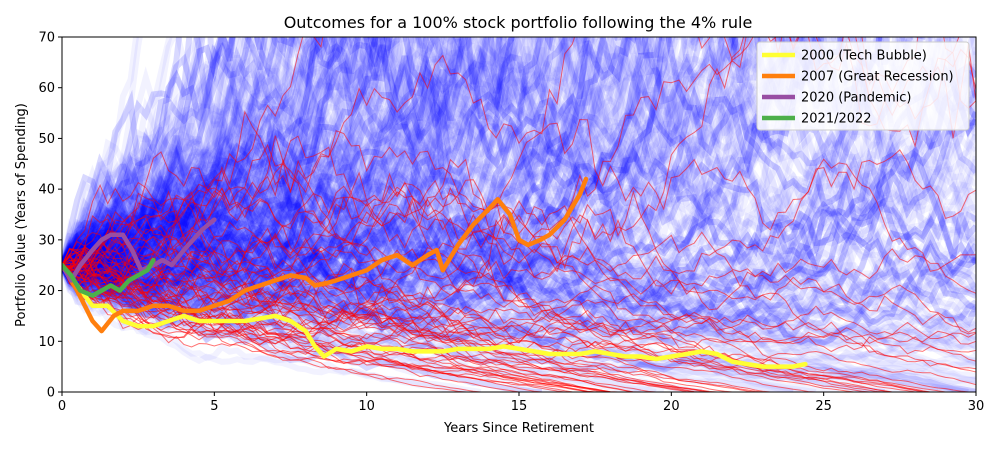 The image size is (1000, 450). What do you see at coordinates (46, 342) in the screenshot?
I see `y-tick-label: 10` at bounding box center [46, 342].